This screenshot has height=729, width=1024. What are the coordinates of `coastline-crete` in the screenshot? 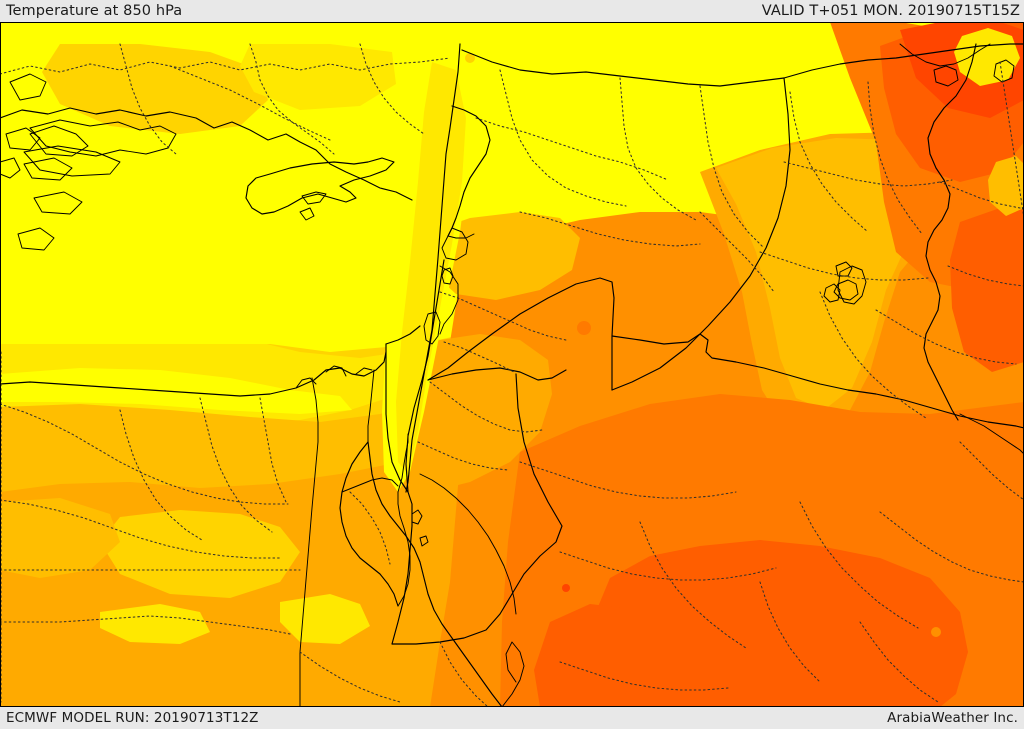 It's located at (72, 161).